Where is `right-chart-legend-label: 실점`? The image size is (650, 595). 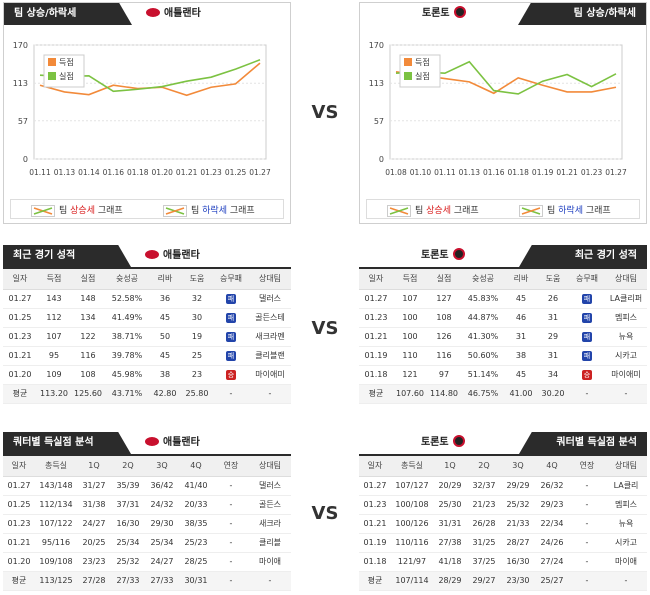
right-chart-legend-label: 실점 is located at coordinates (422, 76).